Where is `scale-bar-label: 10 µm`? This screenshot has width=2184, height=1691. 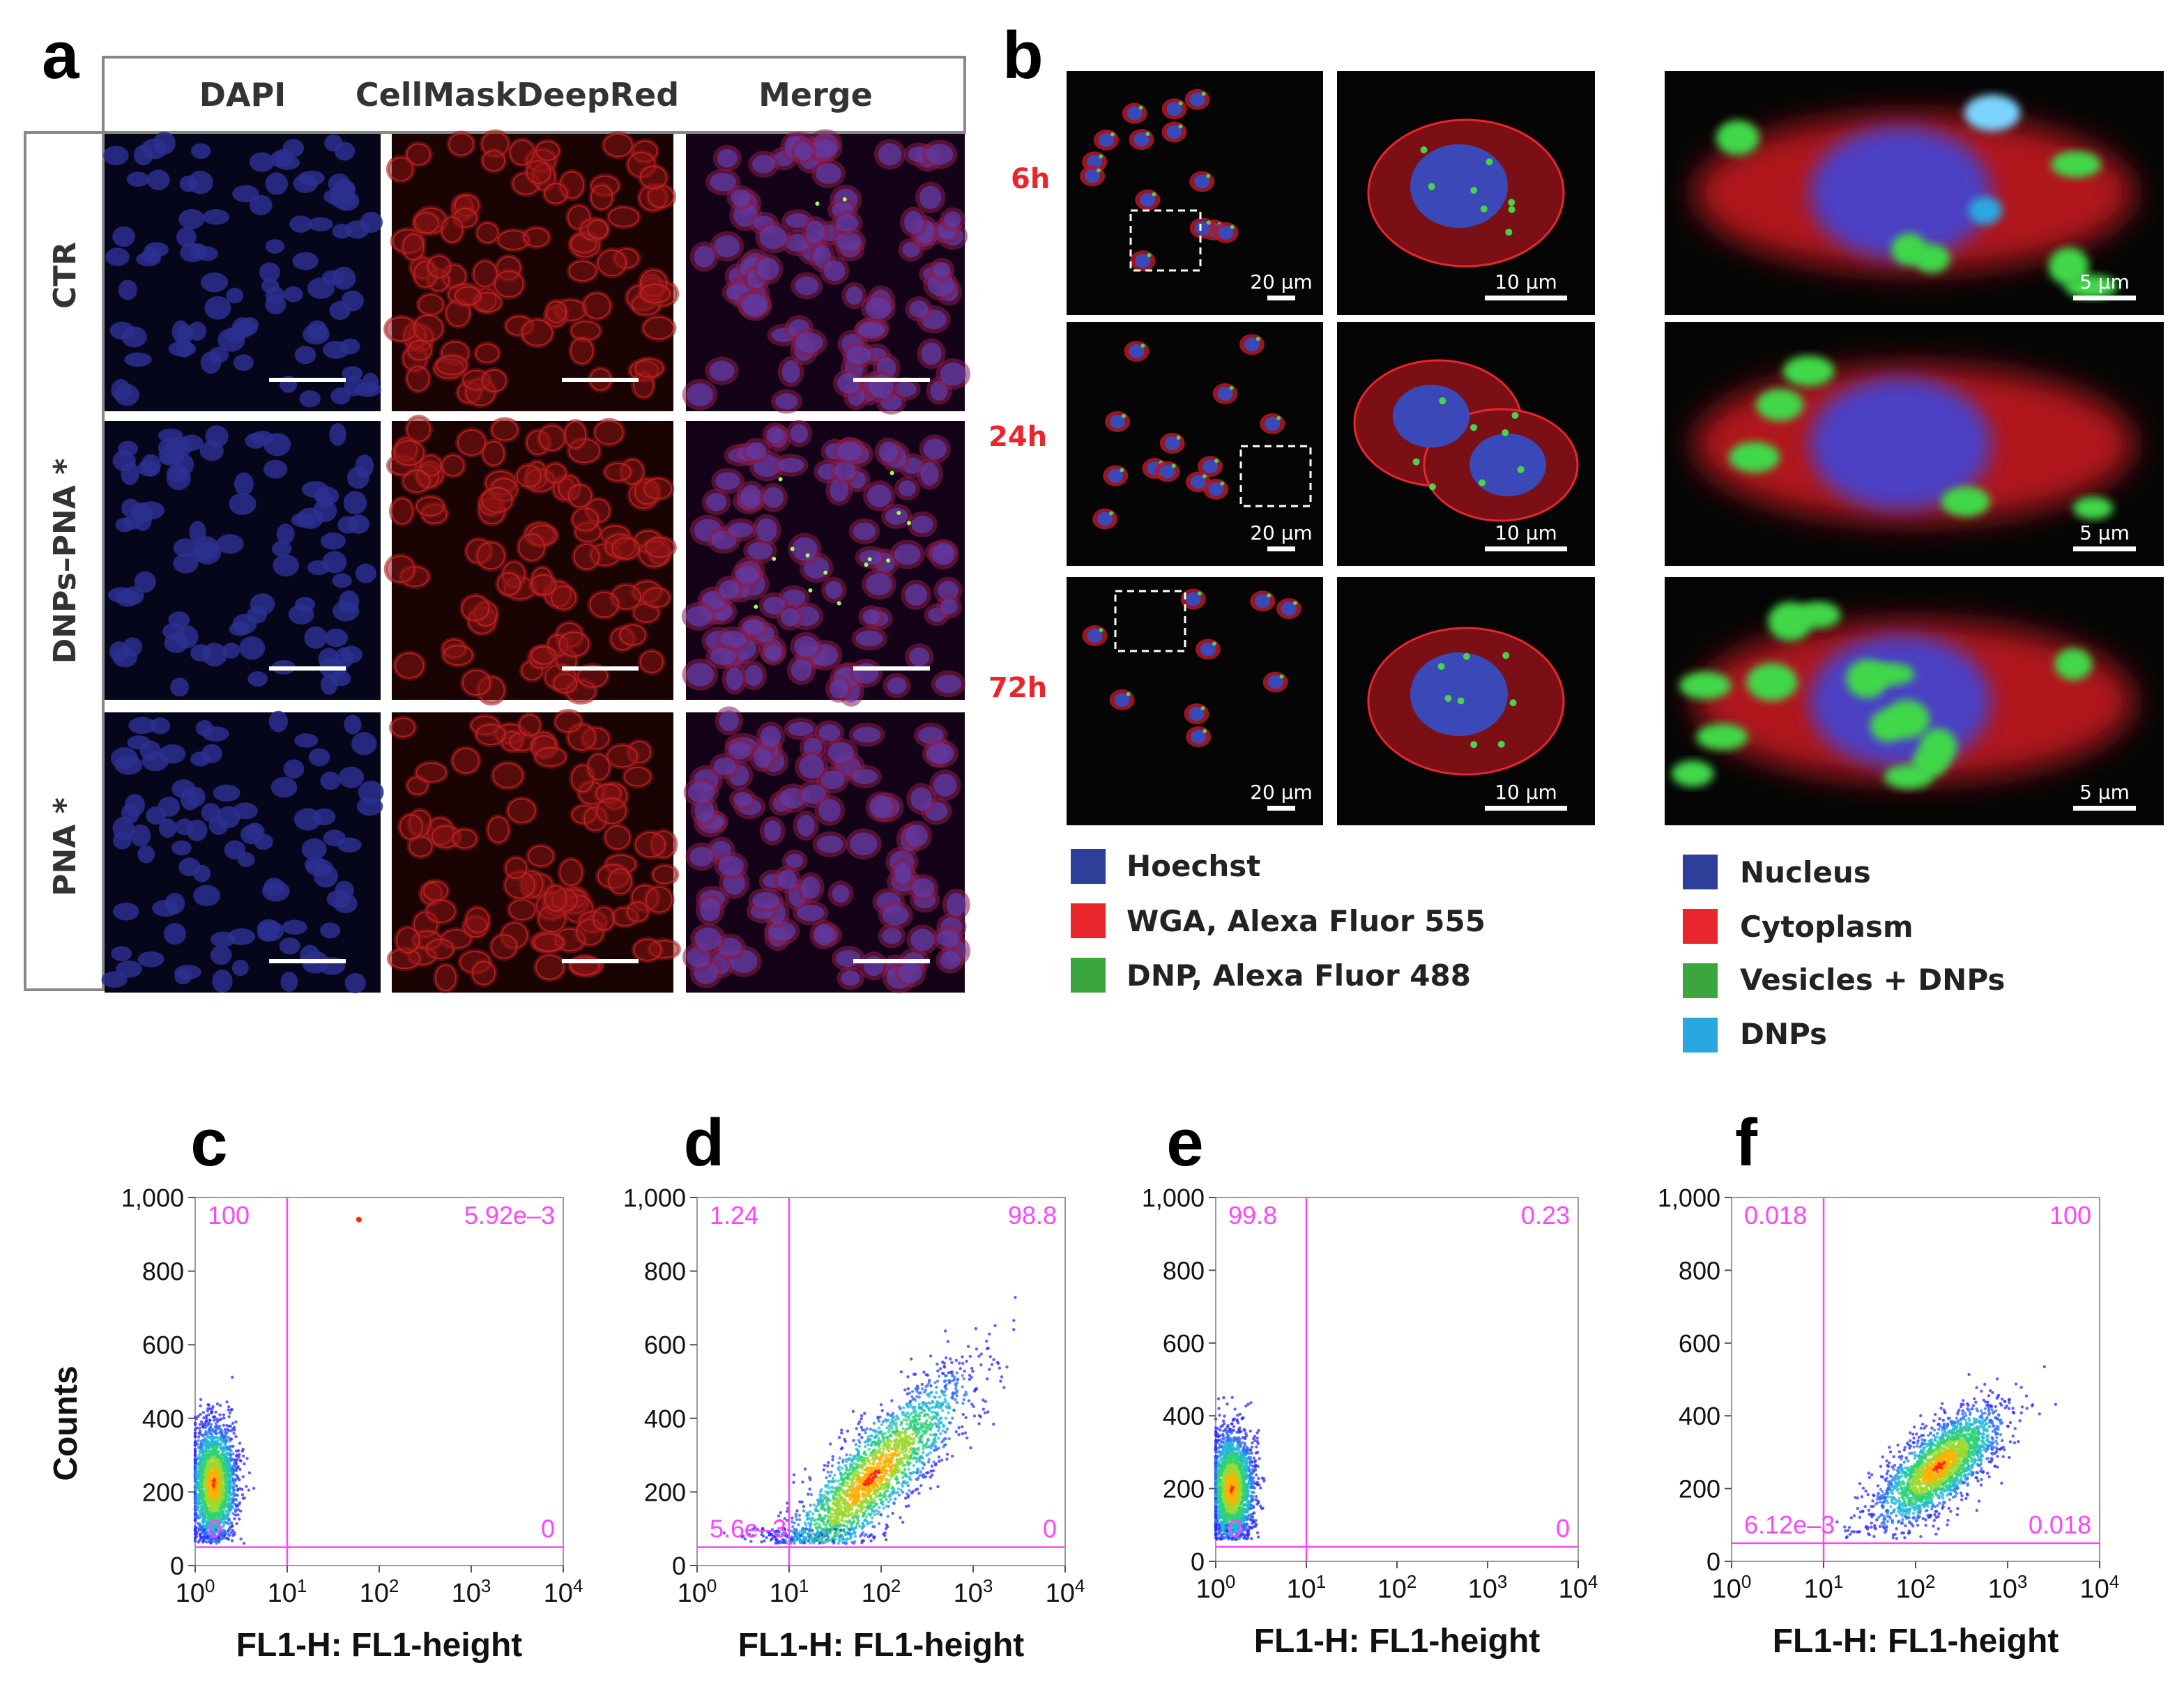 scale-bar-label: 10 µm is located at coordinates (1526, 792).